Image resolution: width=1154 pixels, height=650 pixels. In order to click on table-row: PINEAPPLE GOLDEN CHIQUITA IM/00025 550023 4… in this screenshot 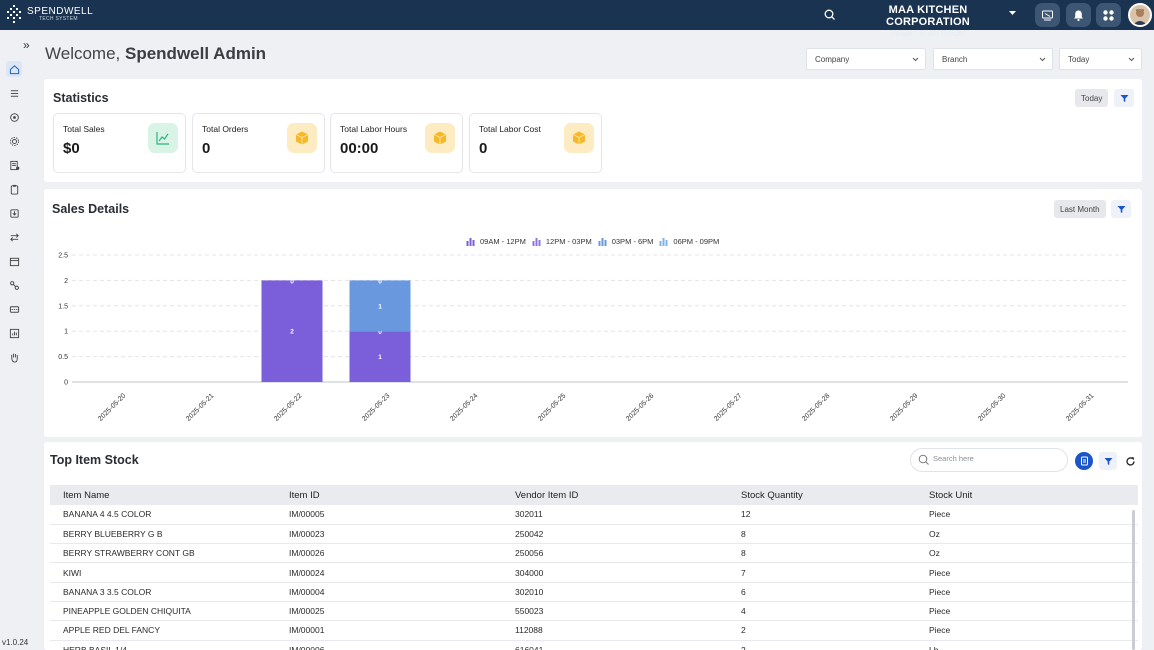, I will do `click(594, 611)`.